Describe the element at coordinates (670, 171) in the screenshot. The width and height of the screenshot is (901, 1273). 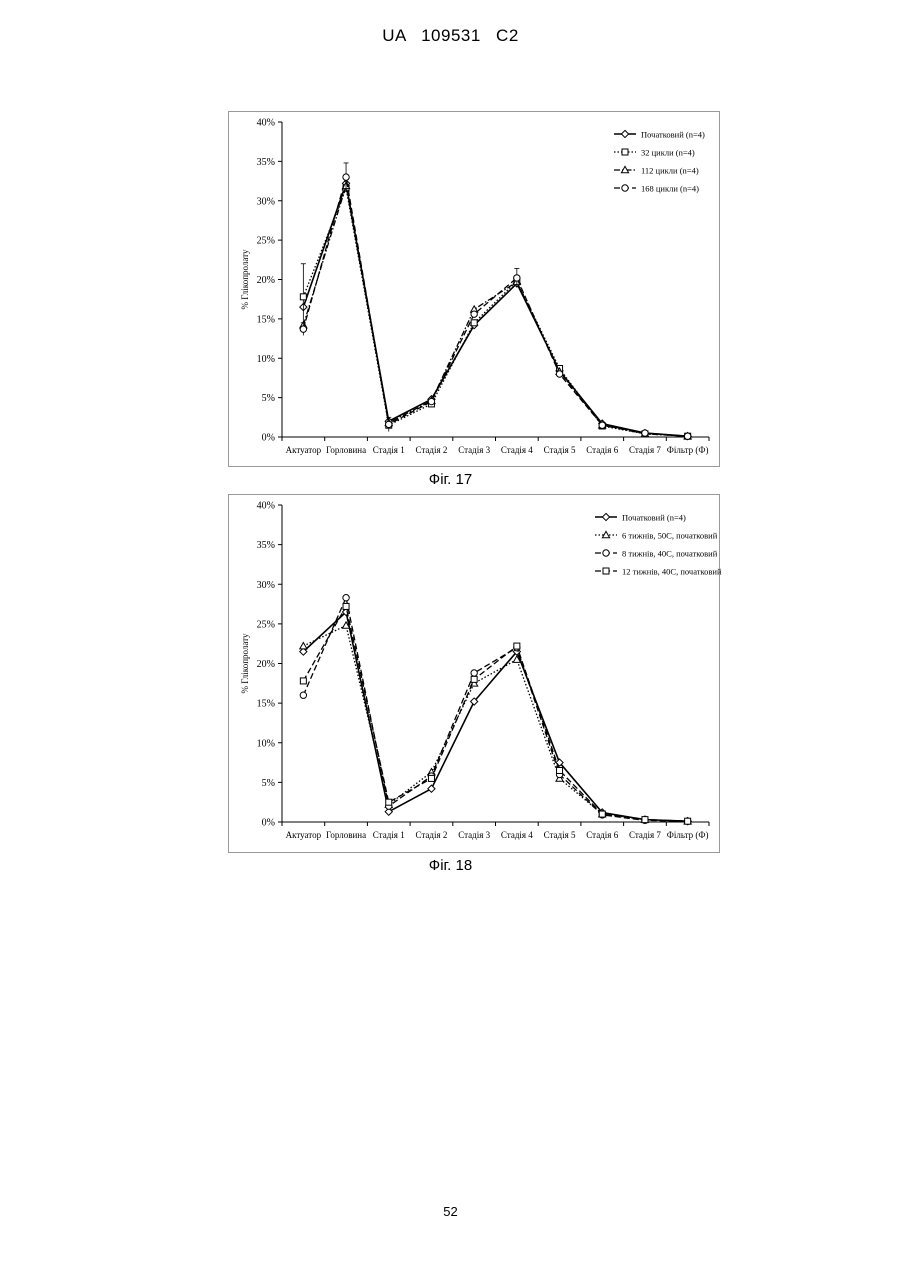
I see `legend-label: 112 цикли (n=4)` at that location.